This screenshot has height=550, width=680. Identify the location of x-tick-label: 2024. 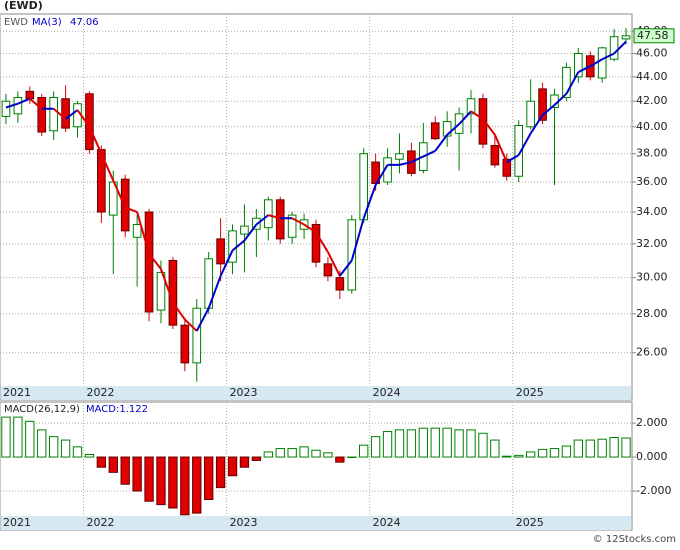
(387, 522).